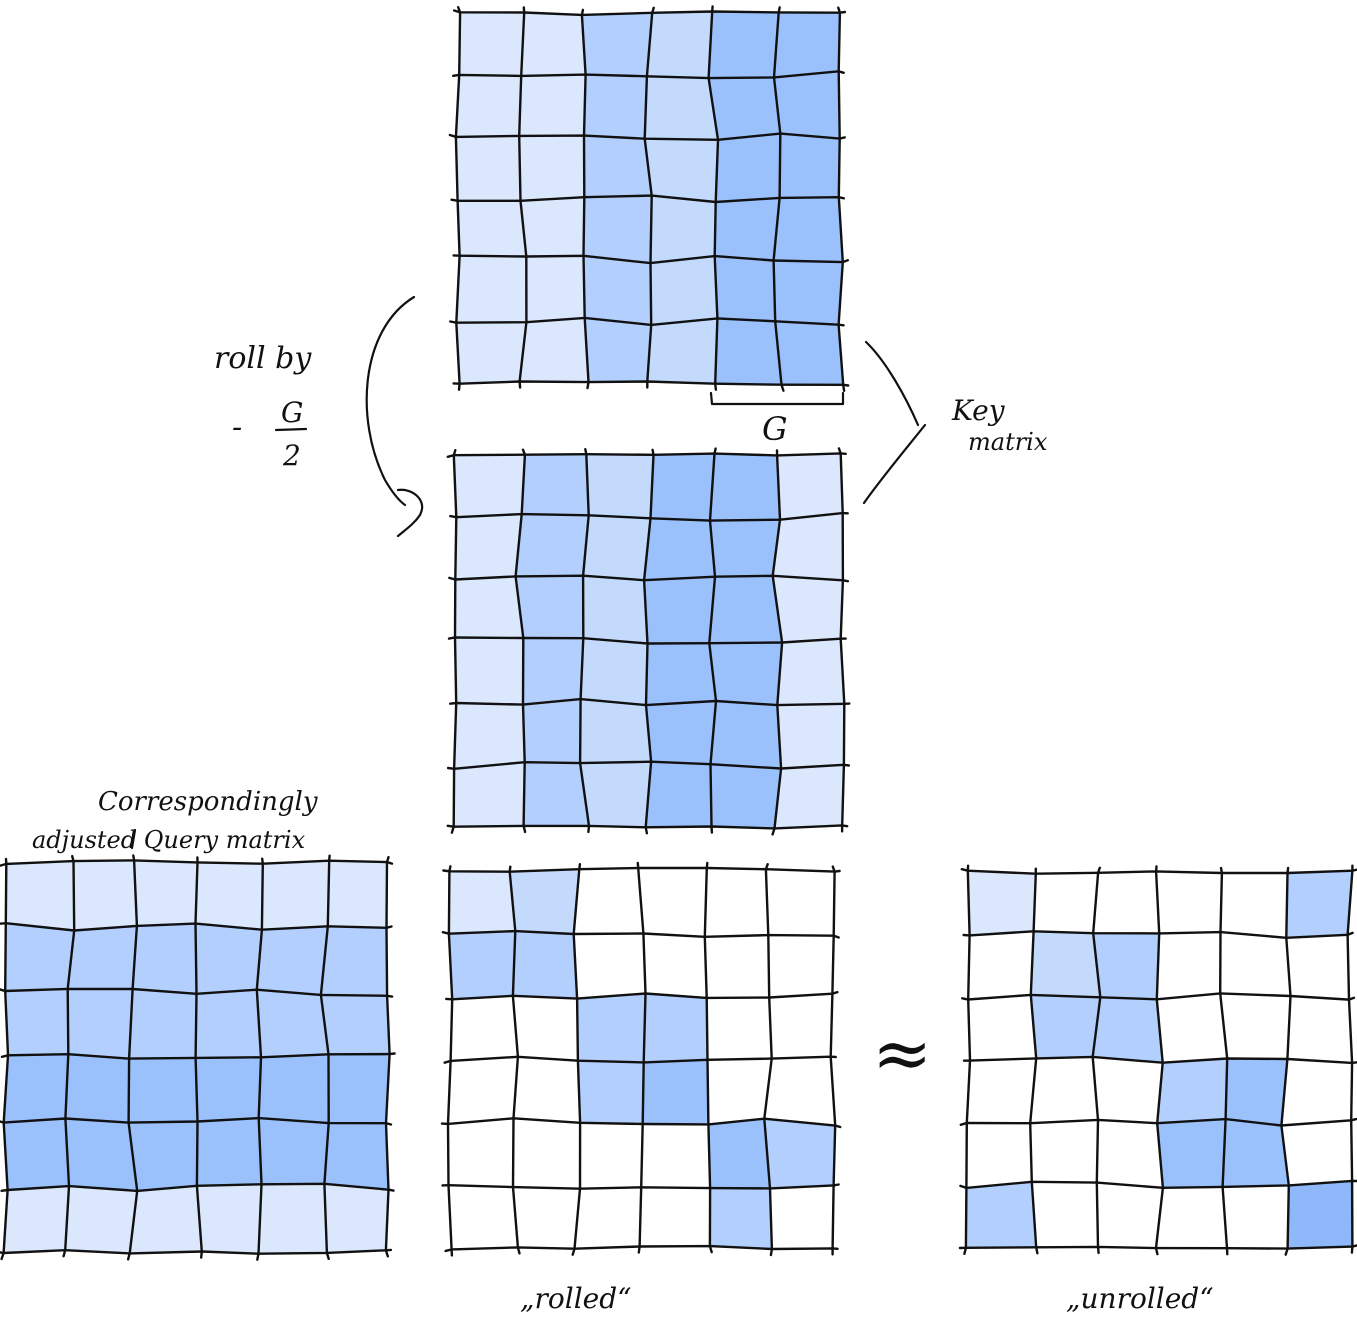 This screenshot has height=1321, width=1357. I want to click on query-label-line1: Correspondingly, so click(208, 802).